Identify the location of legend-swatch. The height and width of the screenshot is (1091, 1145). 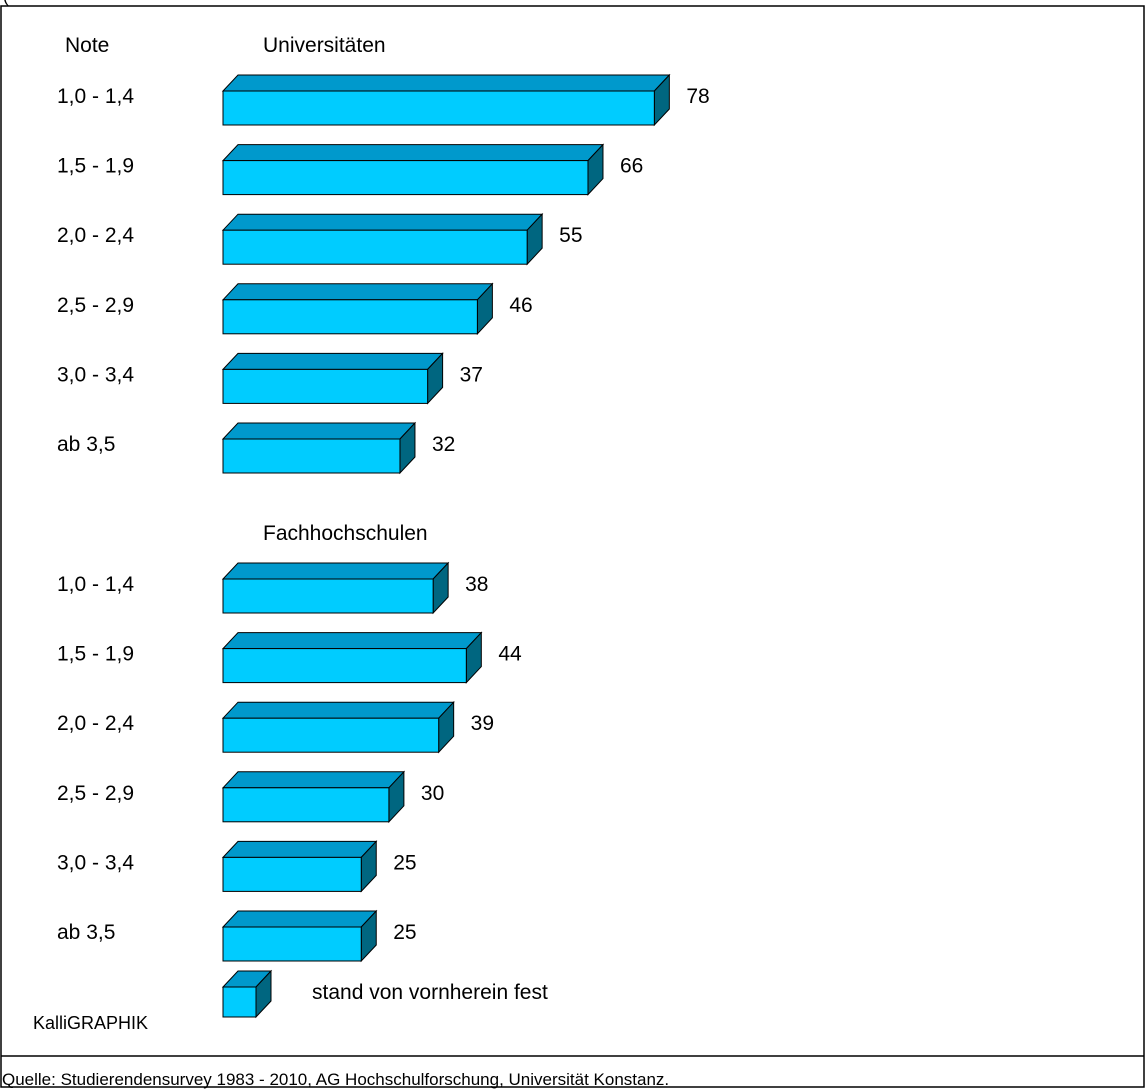
(247, 994).